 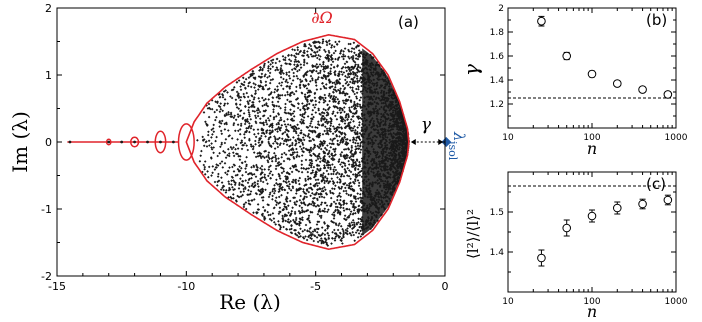 What do you see at coordinates (446, 142) in the screenshot?
I see `isolated-eigenvalue-point` at bounding box center [446, 142].